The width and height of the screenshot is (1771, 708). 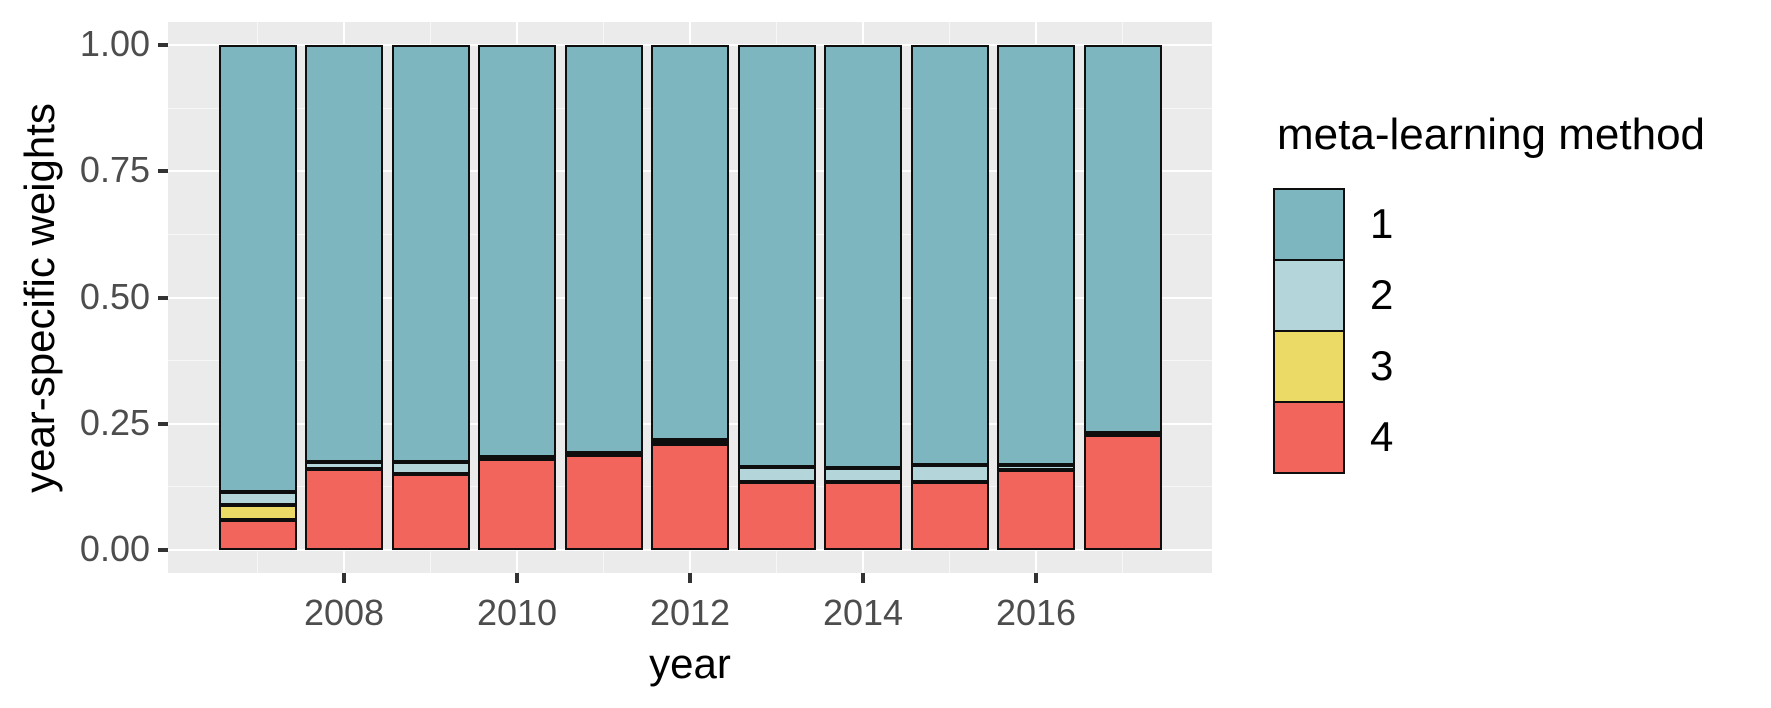 I want to click on y-tick-label: 0.50, so click(x=114, y=296).